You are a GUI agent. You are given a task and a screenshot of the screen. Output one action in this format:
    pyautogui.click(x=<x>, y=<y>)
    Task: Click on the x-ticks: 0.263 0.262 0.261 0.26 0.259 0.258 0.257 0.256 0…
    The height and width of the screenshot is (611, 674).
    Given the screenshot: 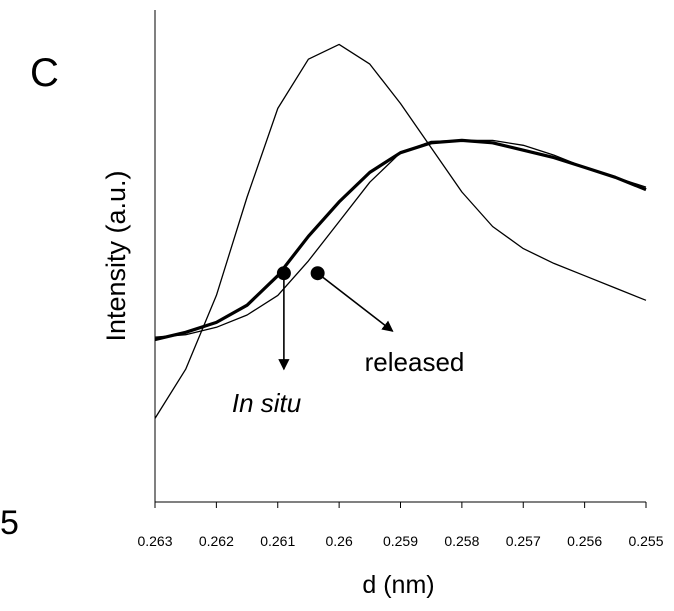 What is the action you would take?
    pyautogui.click(x=400, y=525)
    